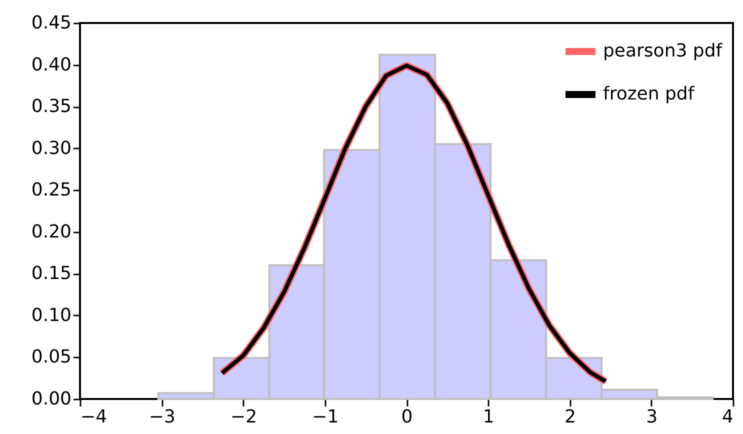 The height and width of the screenshot is (434, 743). Describe the element at coordinates (51, 190) in the screenshot. I see `y-tick-label: 0.25` at that location.